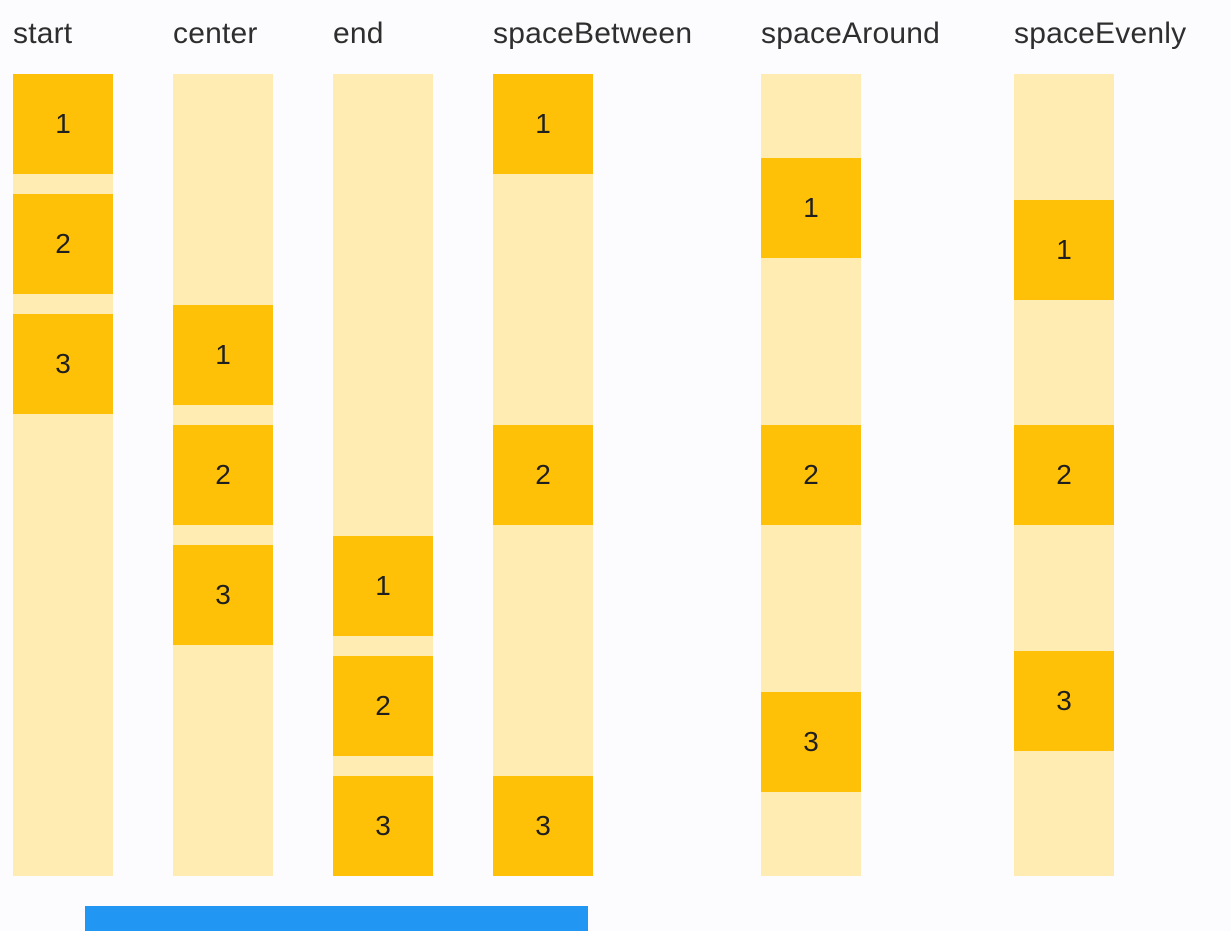  I want to click on column-label-spaceBetween: spaceBetween, so click(593, 33).